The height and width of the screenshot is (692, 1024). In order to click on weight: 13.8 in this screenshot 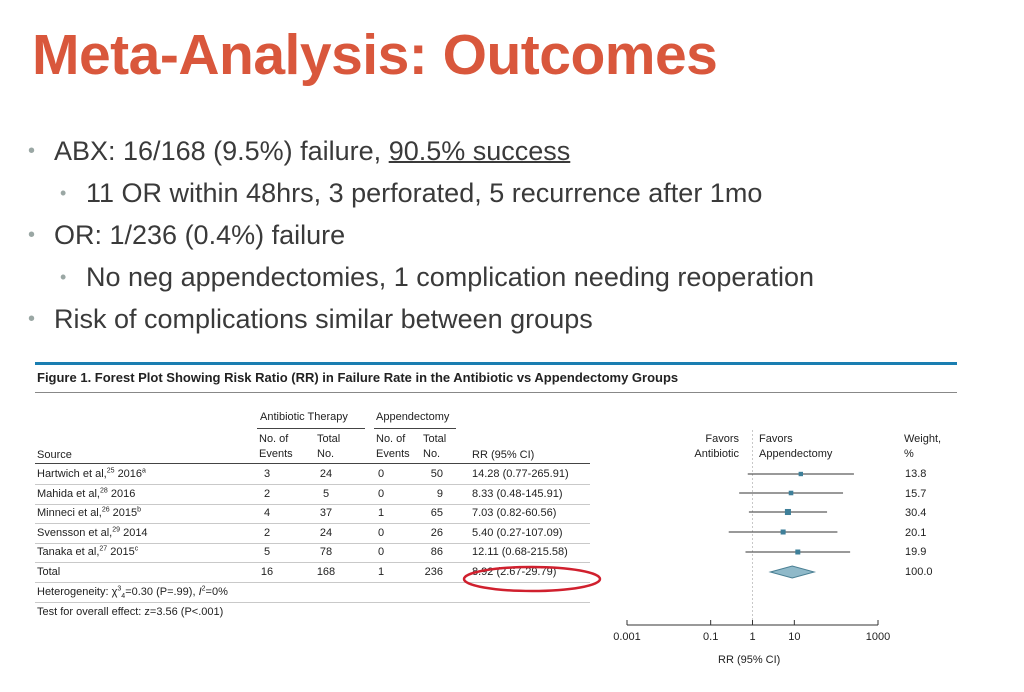, I will do `click(916, 474)`.